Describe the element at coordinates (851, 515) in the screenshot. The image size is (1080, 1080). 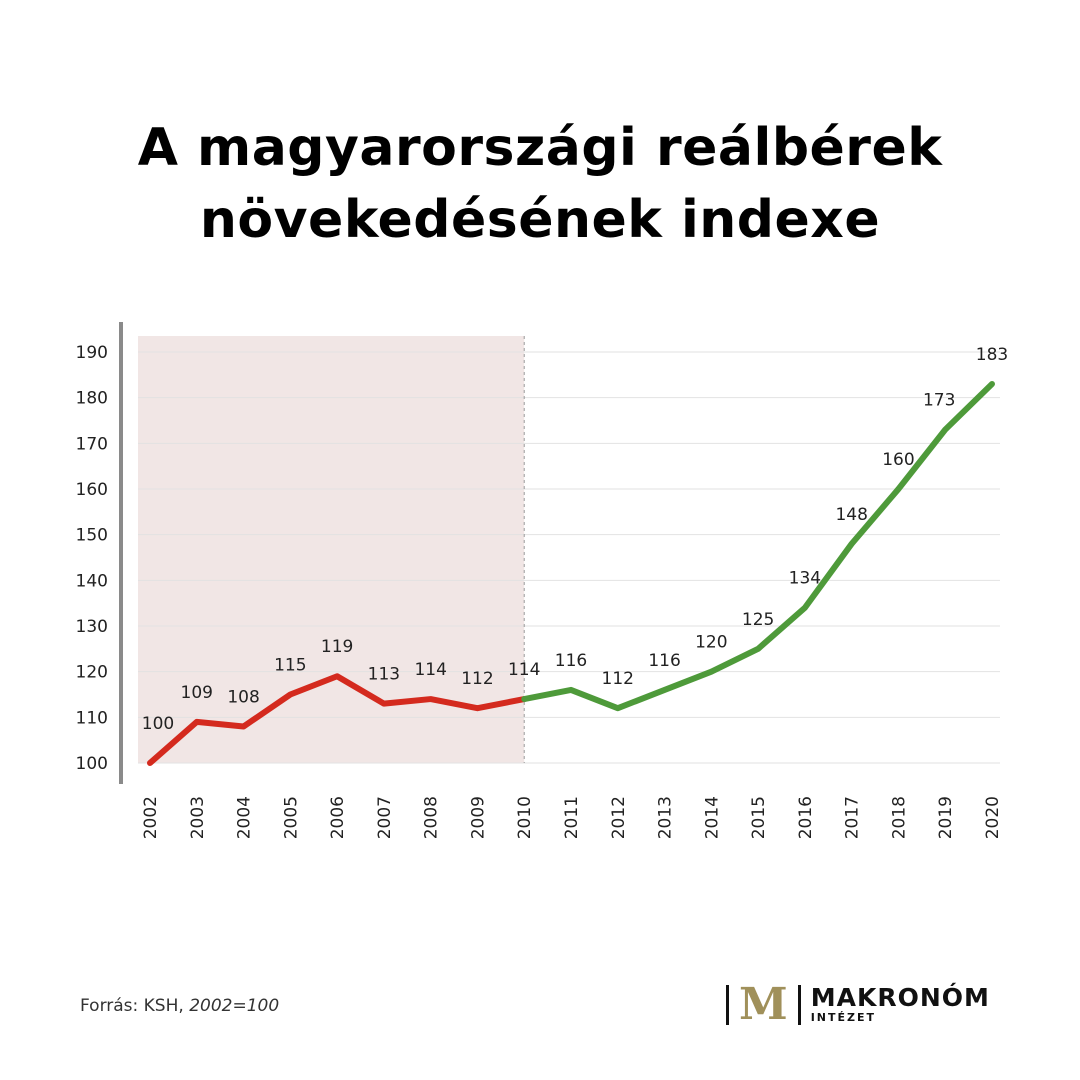
I see `data-label-2017: 148` at that location.